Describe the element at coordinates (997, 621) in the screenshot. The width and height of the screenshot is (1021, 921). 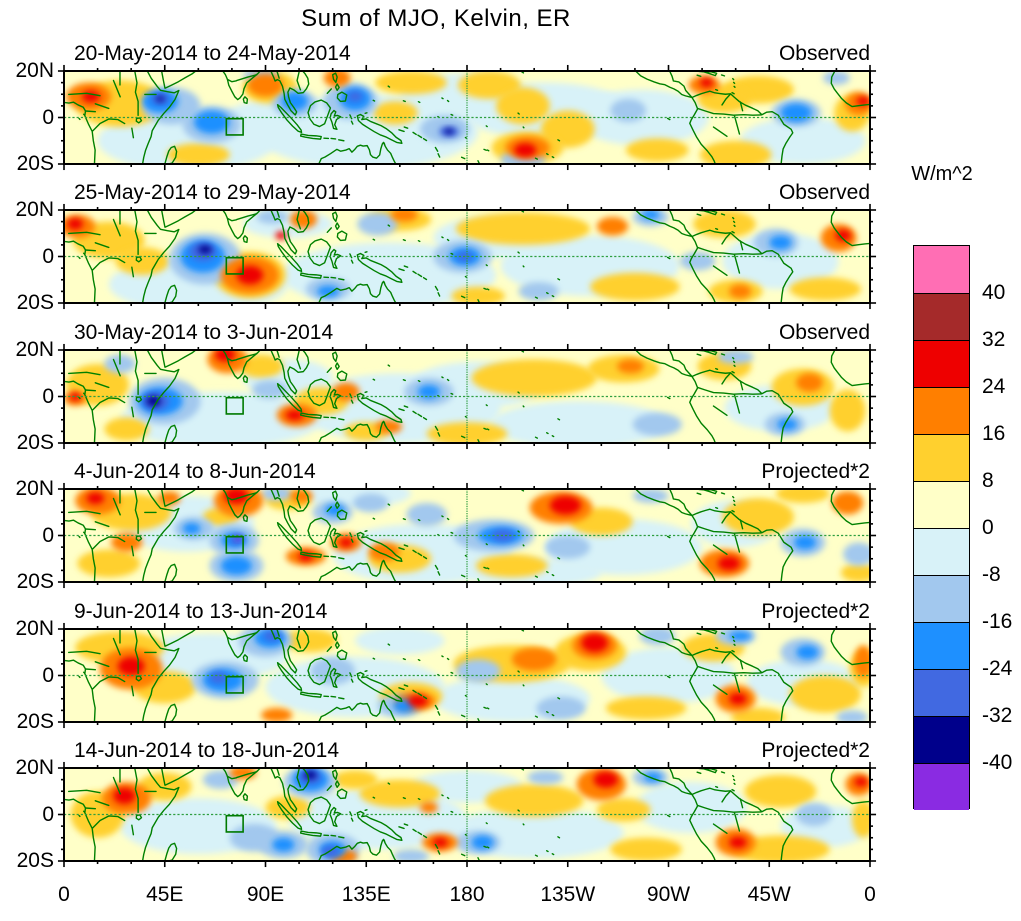
I see `colorbar-tick-label: -16` at that location.